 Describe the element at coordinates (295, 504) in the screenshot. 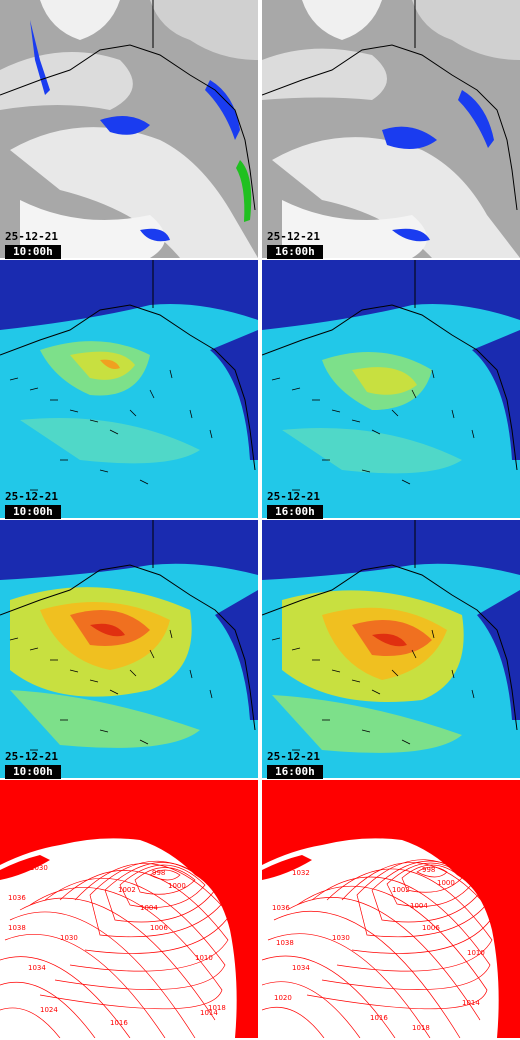

I see `timestamp-wind-right: 25-12-21 16:00h` at that location.